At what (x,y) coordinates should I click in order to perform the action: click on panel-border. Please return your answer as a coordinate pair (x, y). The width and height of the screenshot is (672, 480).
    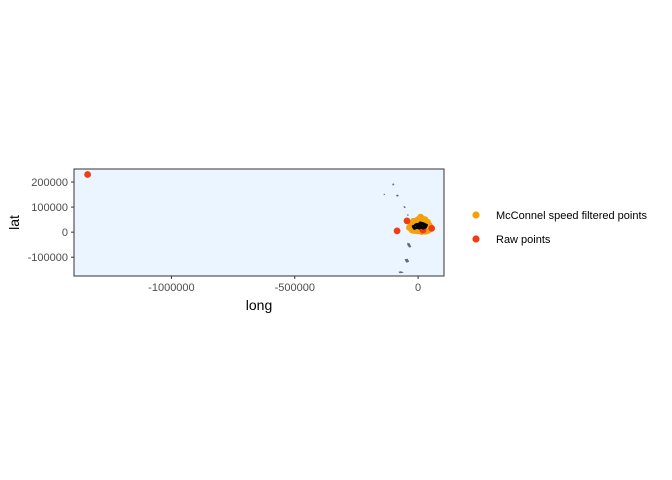
    Looking at the image, I should click on (259, 222).